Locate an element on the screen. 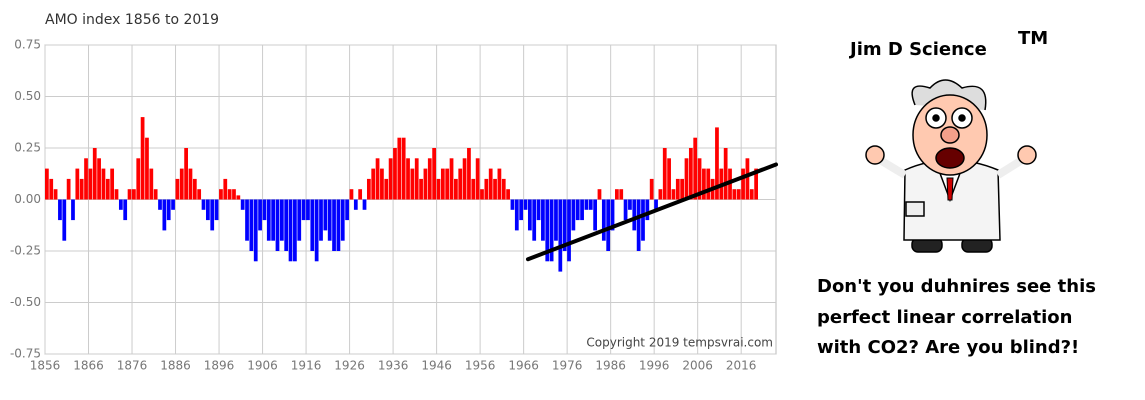 This screenshot has width=1145, height=400. x-tick-label: 1866 is located at coordinates (88, 366).